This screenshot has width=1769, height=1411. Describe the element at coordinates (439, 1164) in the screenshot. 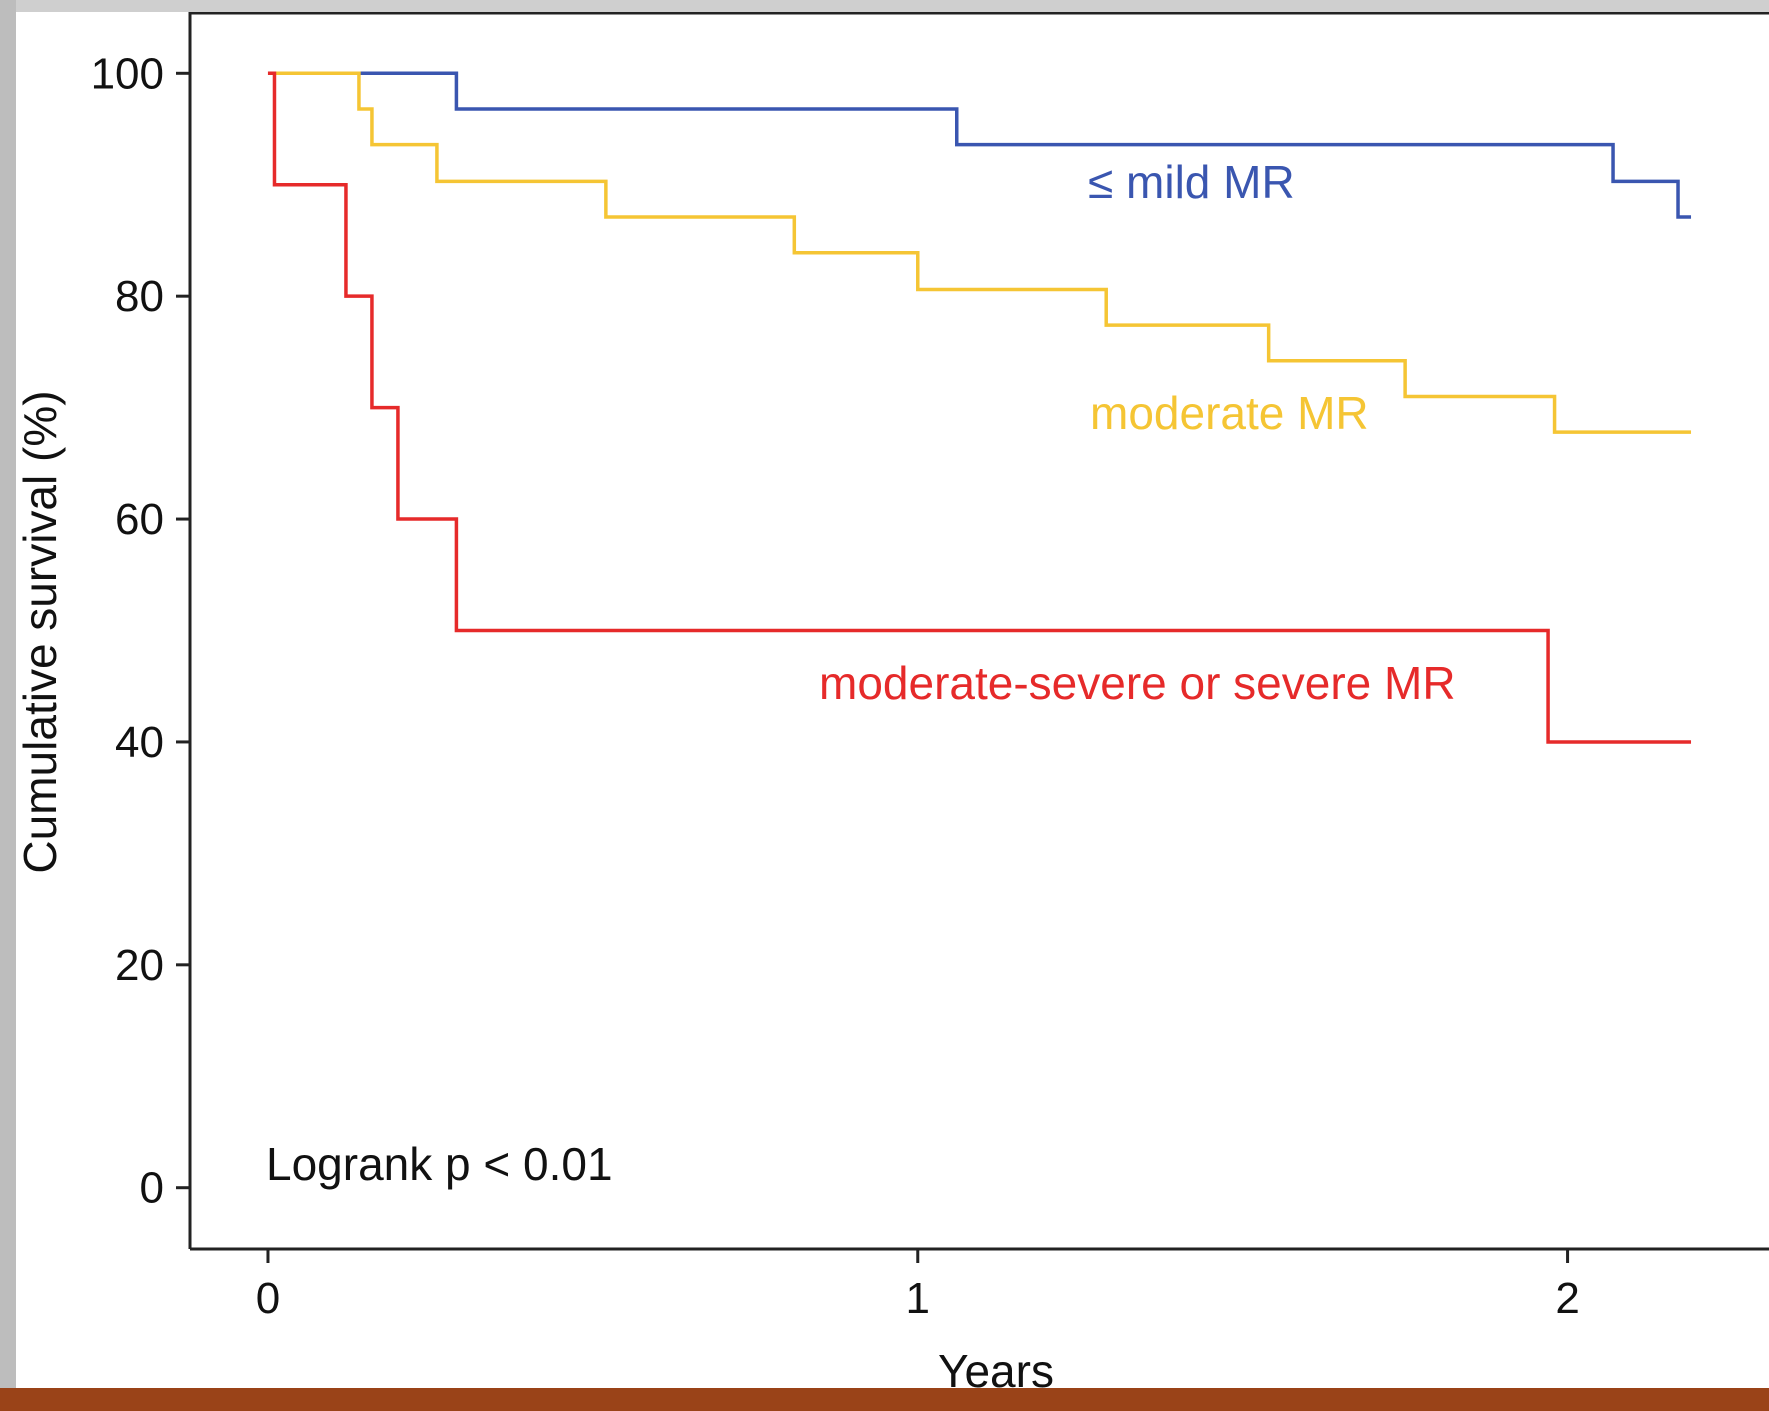

I see `logrank-annotation: Logrank p < 0.01` at that location.